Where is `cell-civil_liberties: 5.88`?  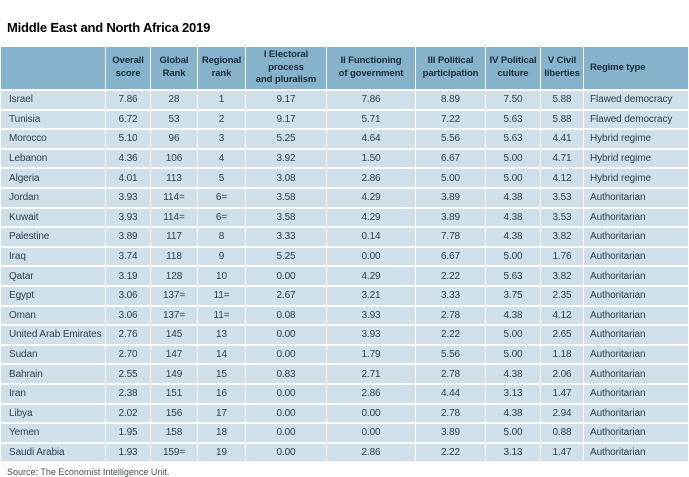
cell-civil_liberties: 5.88 is located at coordinates (562, 100).